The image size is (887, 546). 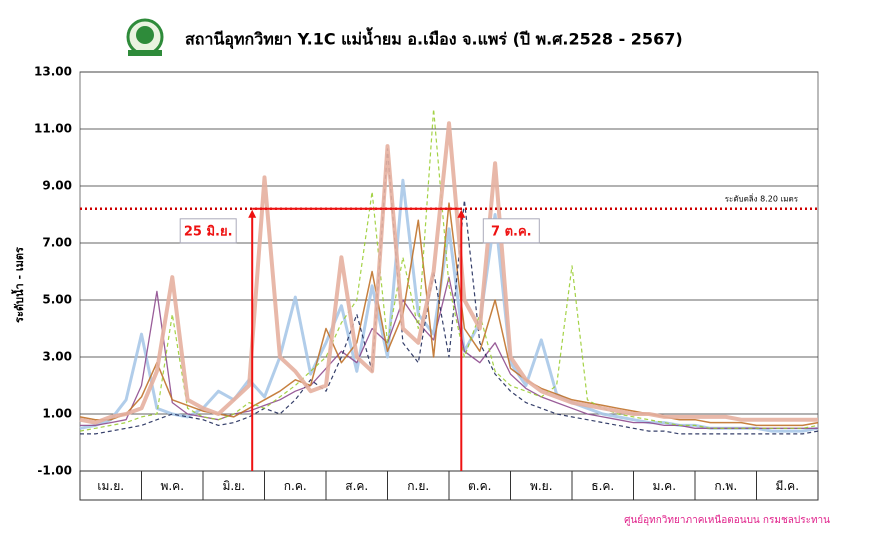 I want to click on y-tick-label: 3.00, so click(x=57, y=357).